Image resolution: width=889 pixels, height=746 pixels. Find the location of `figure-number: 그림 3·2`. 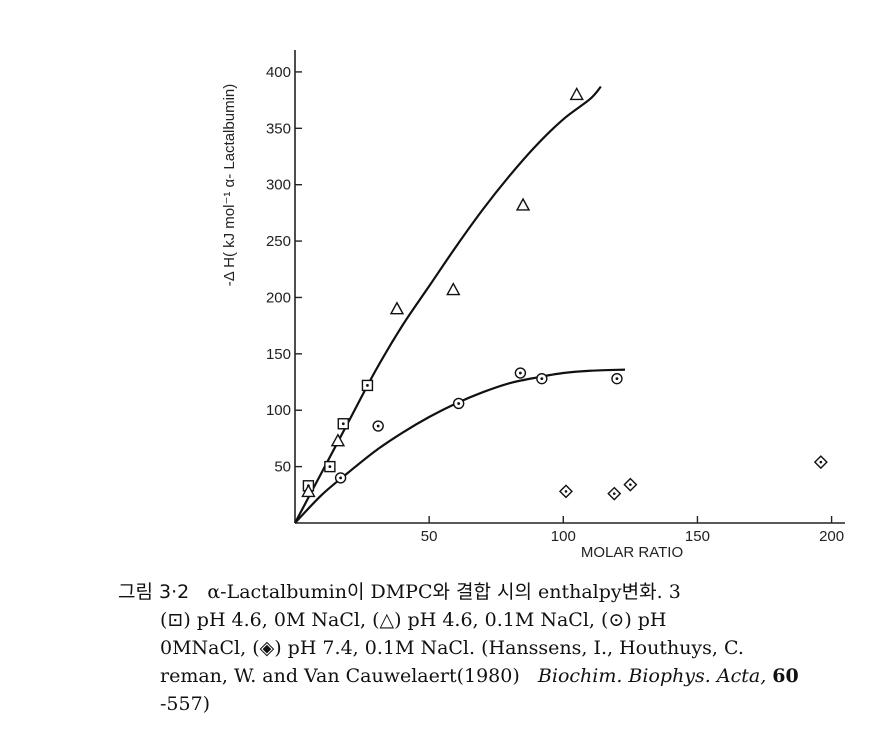

figure-number: 그림 3·2 is located at coordinates (154, 592).